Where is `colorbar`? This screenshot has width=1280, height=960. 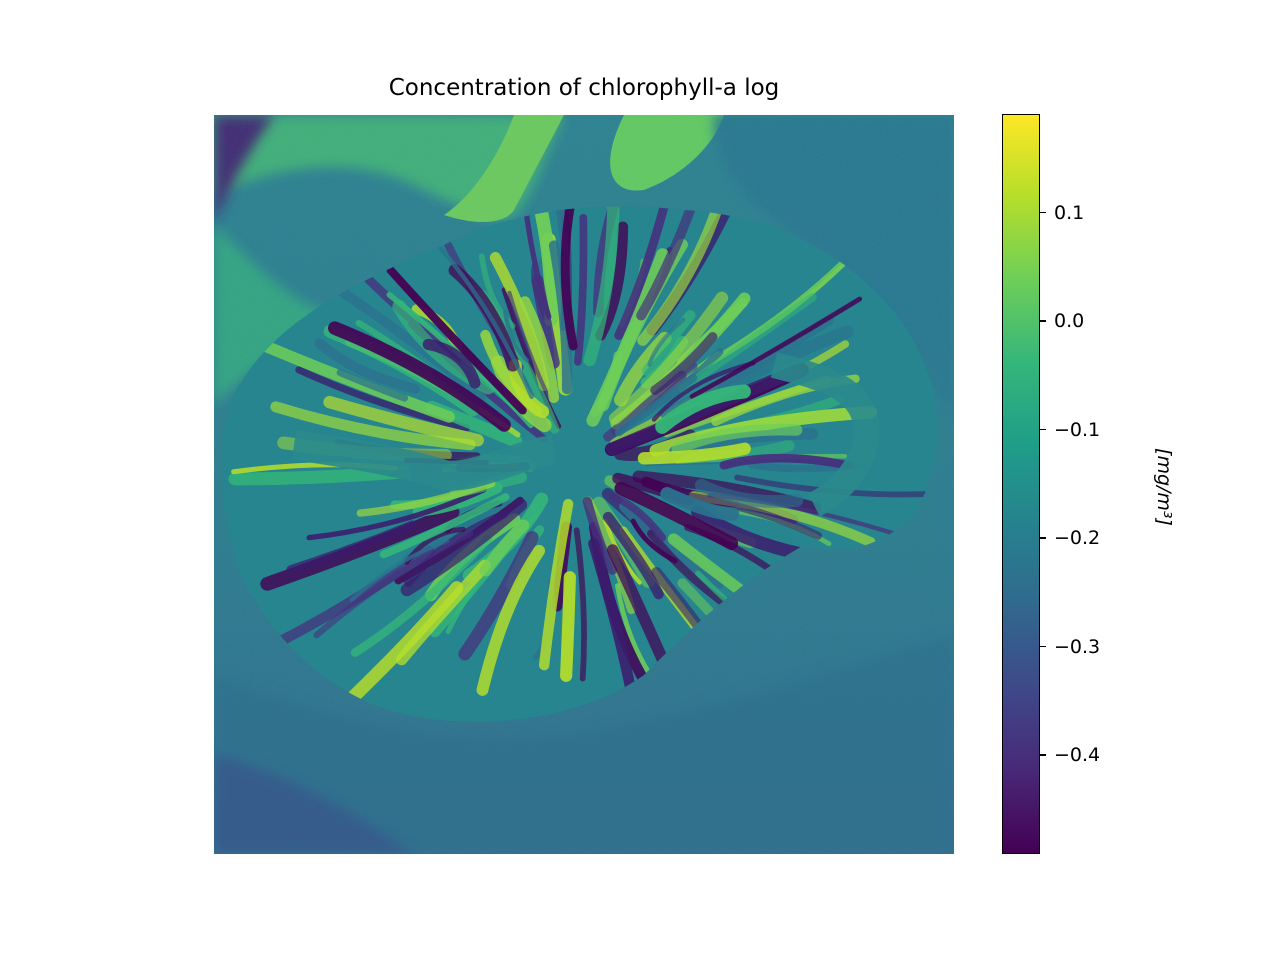 colorbar is located at coordinates (1021, 484).